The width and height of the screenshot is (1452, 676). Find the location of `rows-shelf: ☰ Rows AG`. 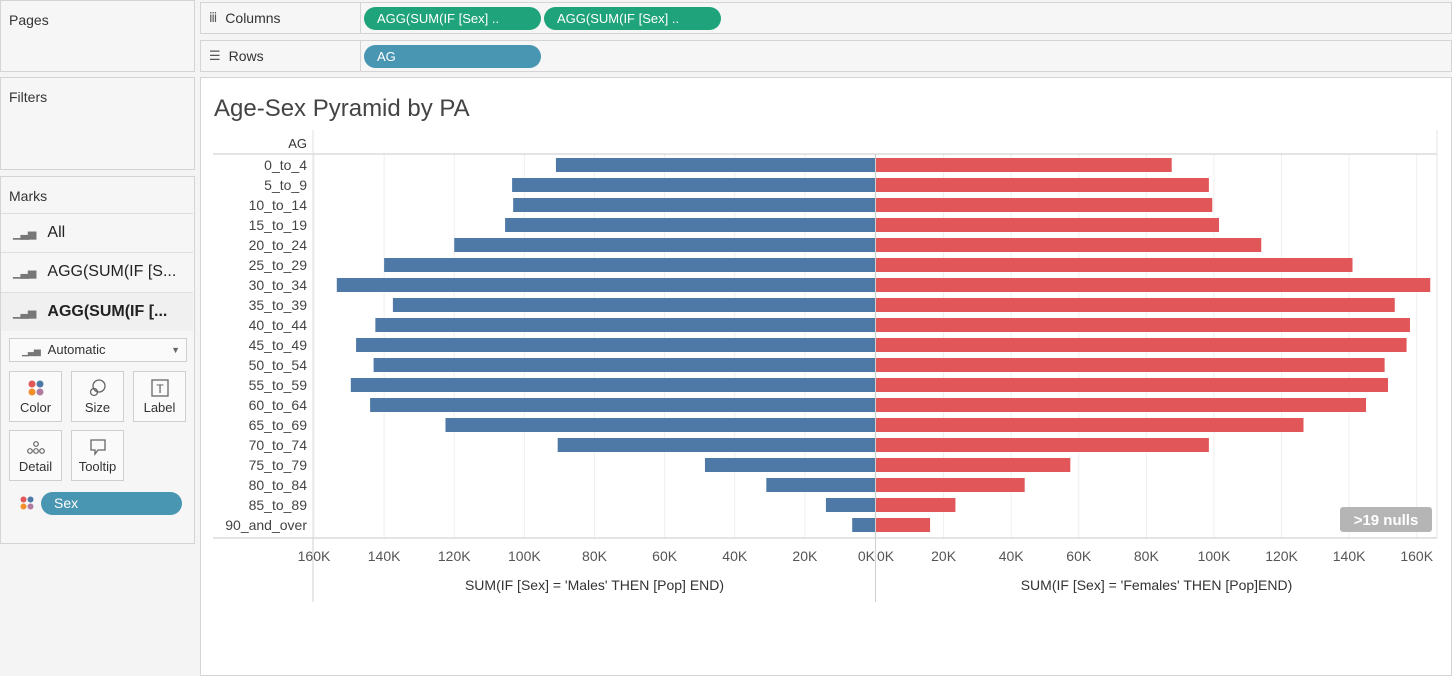

rows-shelf: ☰ Rows AG is located at coordinates (826, 56).